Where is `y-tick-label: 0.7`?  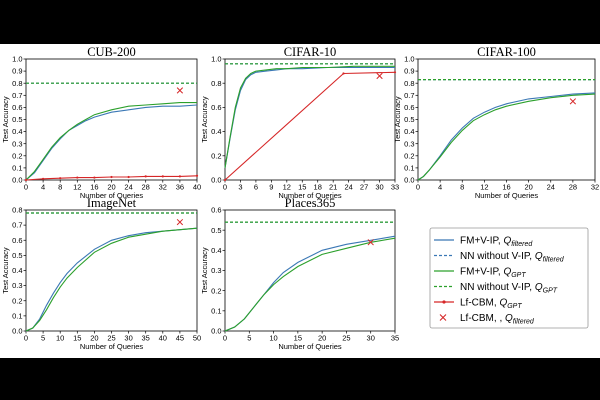
y-tick-label: 0.7 is located at coordinates (409, 95).